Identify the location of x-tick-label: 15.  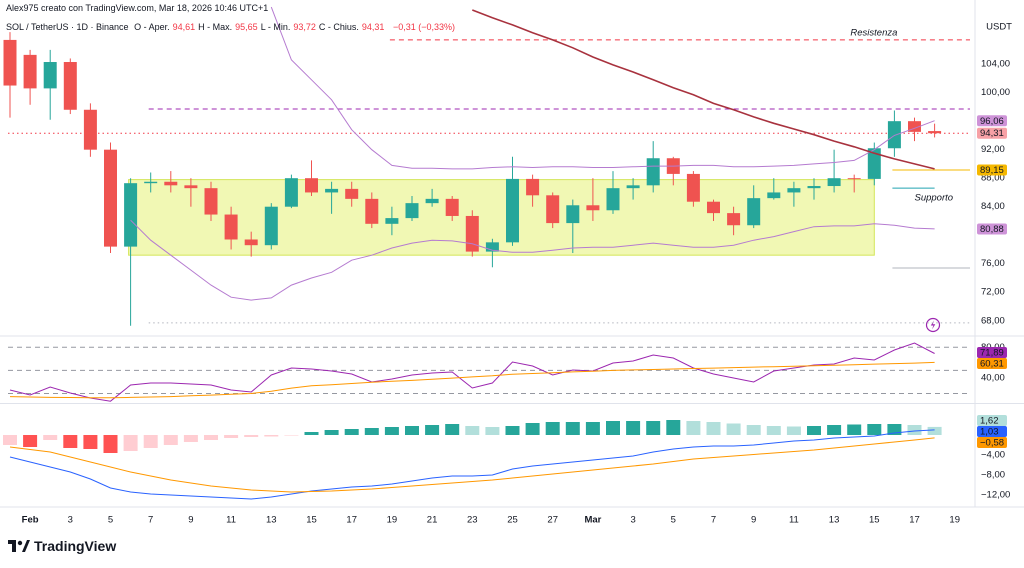
(311, 520).